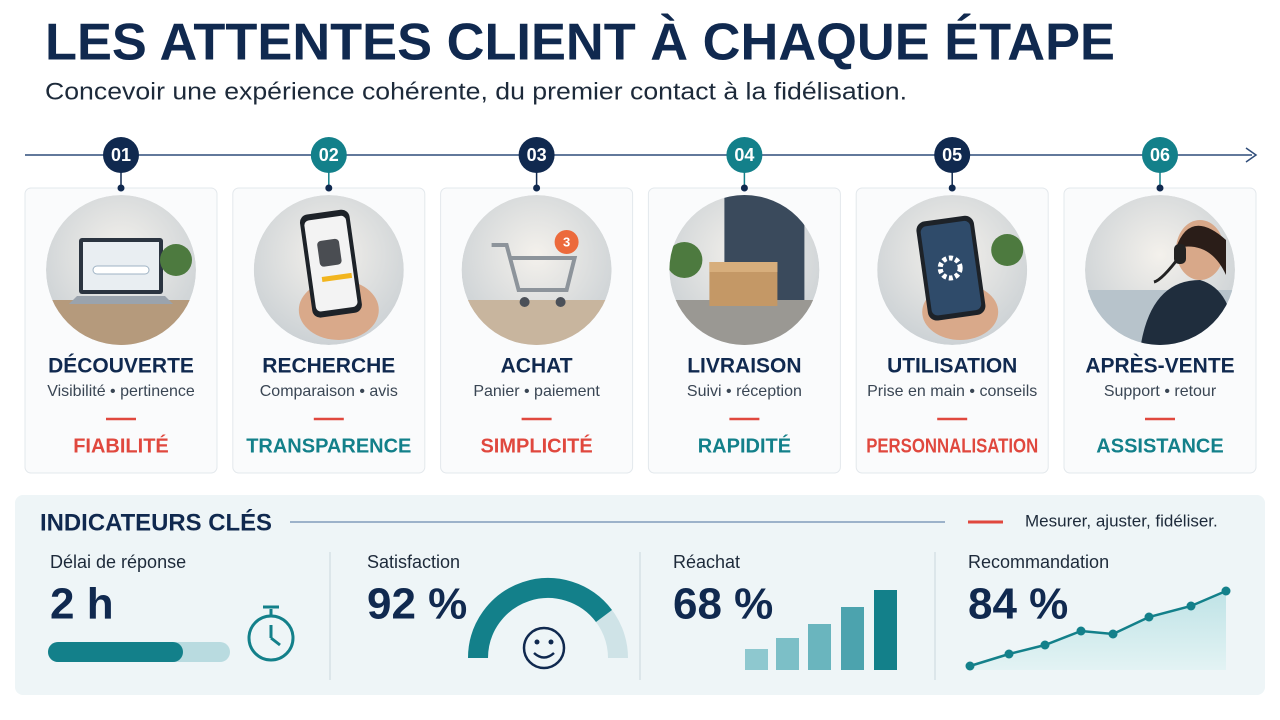 The height and width of the screenshot is (720, 1280). I want to click on kpi-value: 68 %, so click(723, 604).